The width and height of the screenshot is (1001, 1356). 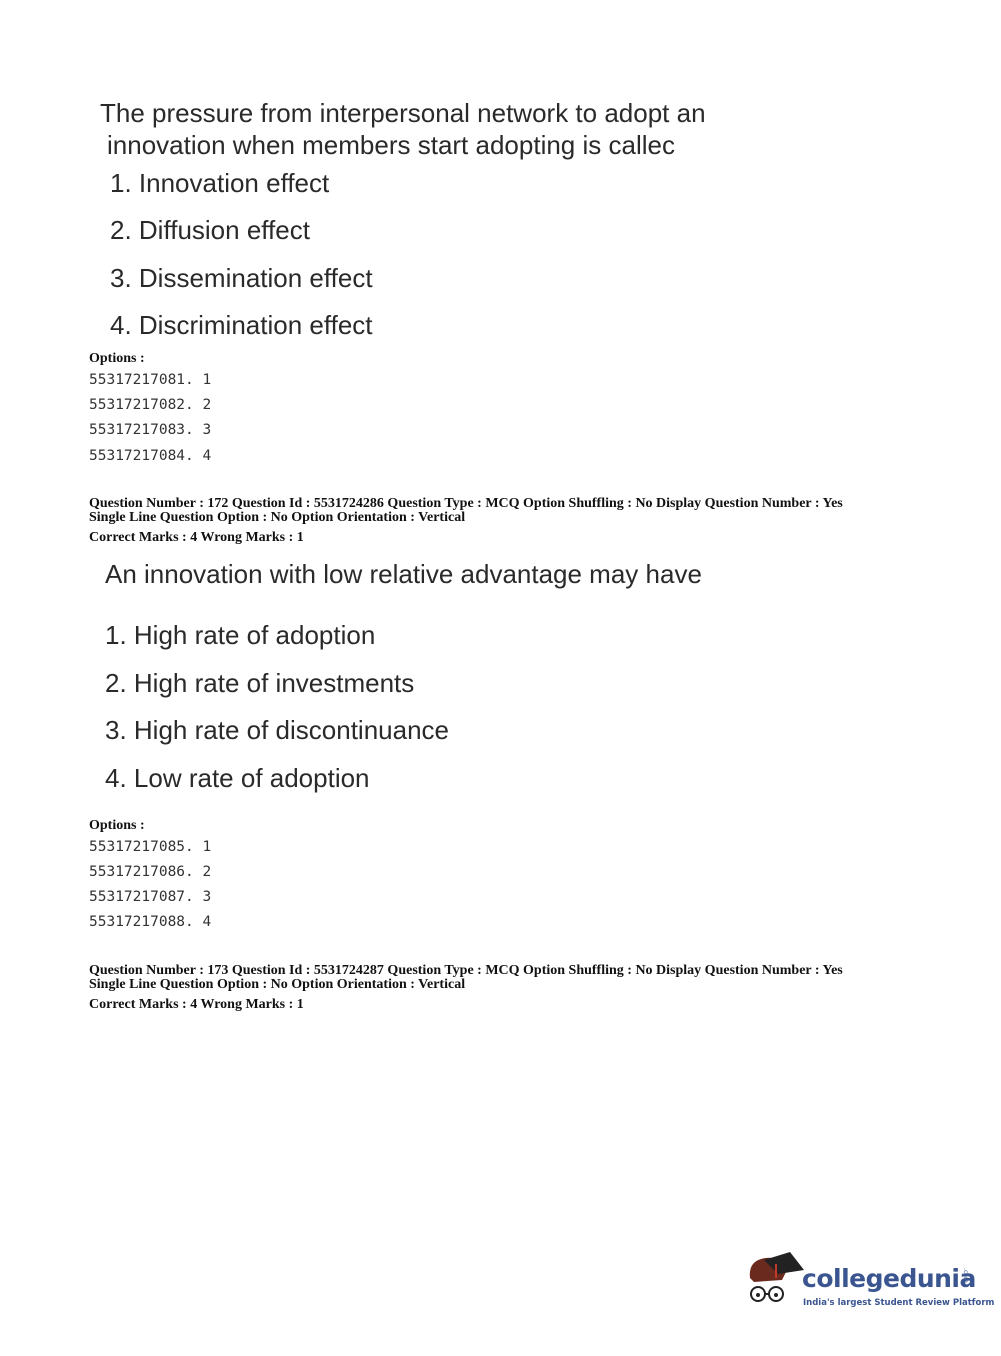 I want to click on option-id: 55317217081. 1, so click(x=150, y=380).